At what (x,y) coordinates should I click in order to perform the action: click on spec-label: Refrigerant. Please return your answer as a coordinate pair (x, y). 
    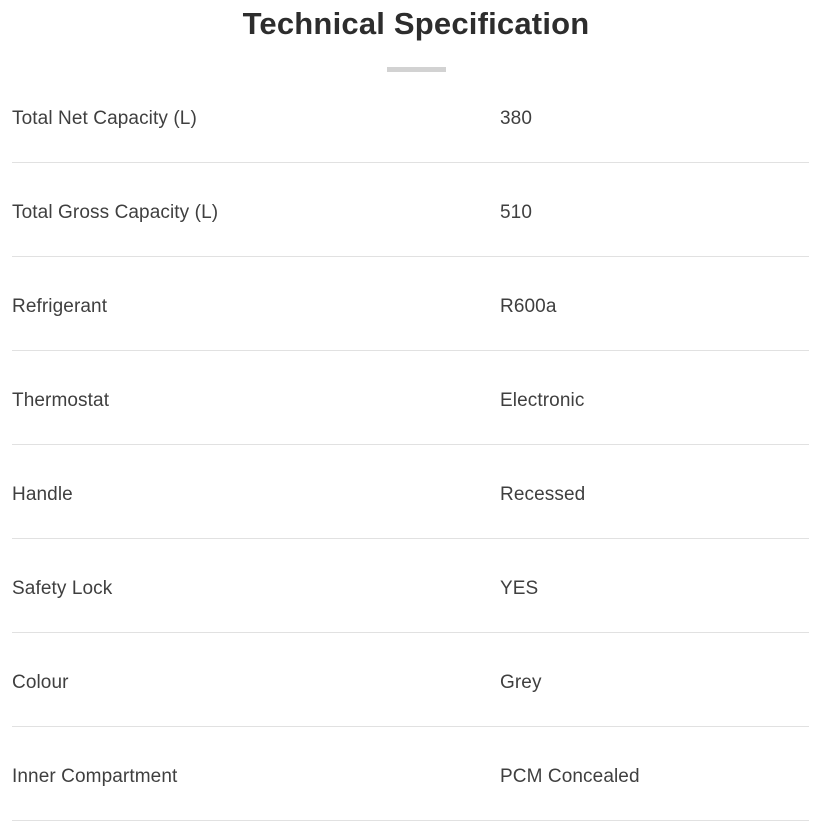
    Looking at the image, I should click on (60, 306).